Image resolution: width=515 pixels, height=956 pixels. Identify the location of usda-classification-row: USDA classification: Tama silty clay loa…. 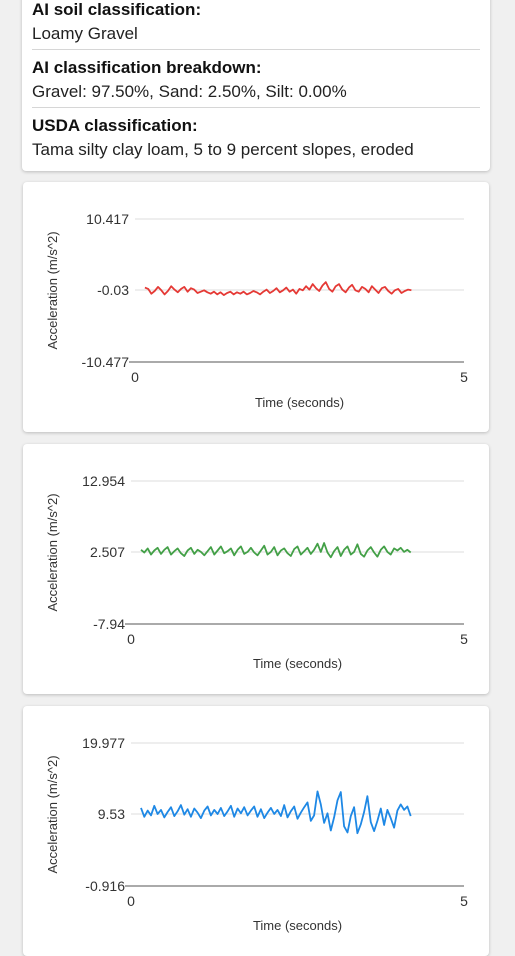
(256, 138).